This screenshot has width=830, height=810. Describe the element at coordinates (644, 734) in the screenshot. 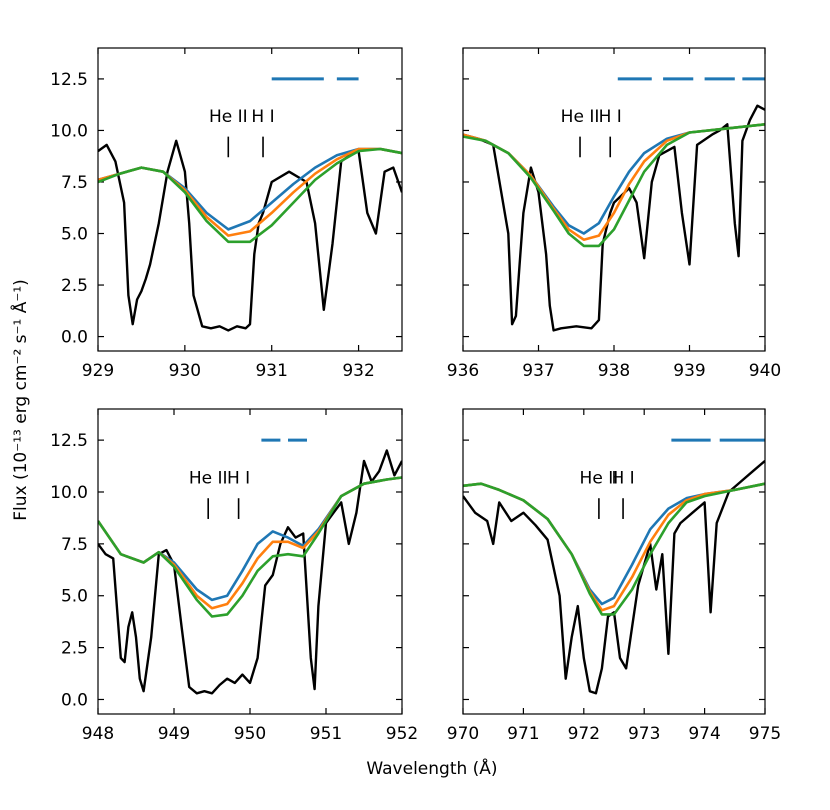

I see `x-tick-label: 973` at that location.